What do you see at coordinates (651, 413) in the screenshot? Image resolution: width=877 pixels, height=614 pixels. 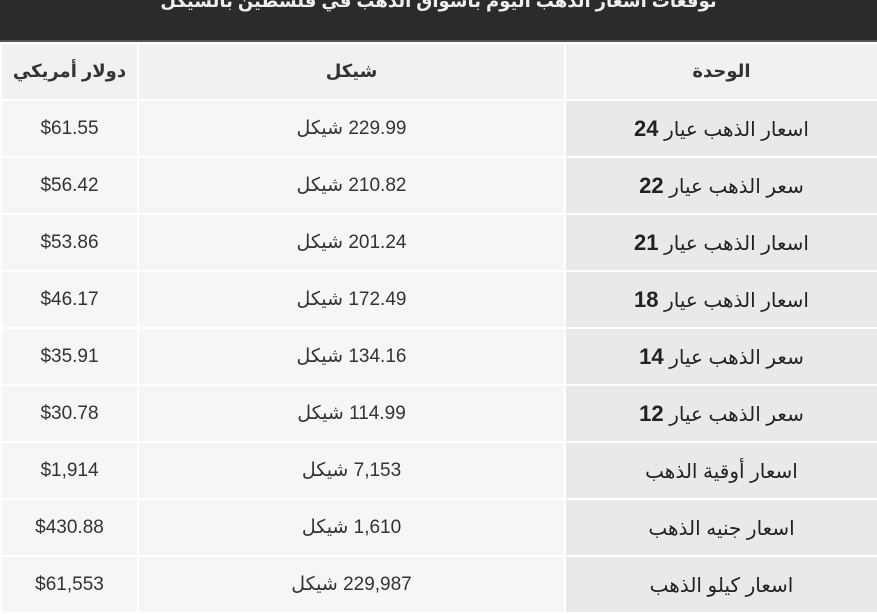 I see `karat-value: 12` at bounding box center [651, 413].